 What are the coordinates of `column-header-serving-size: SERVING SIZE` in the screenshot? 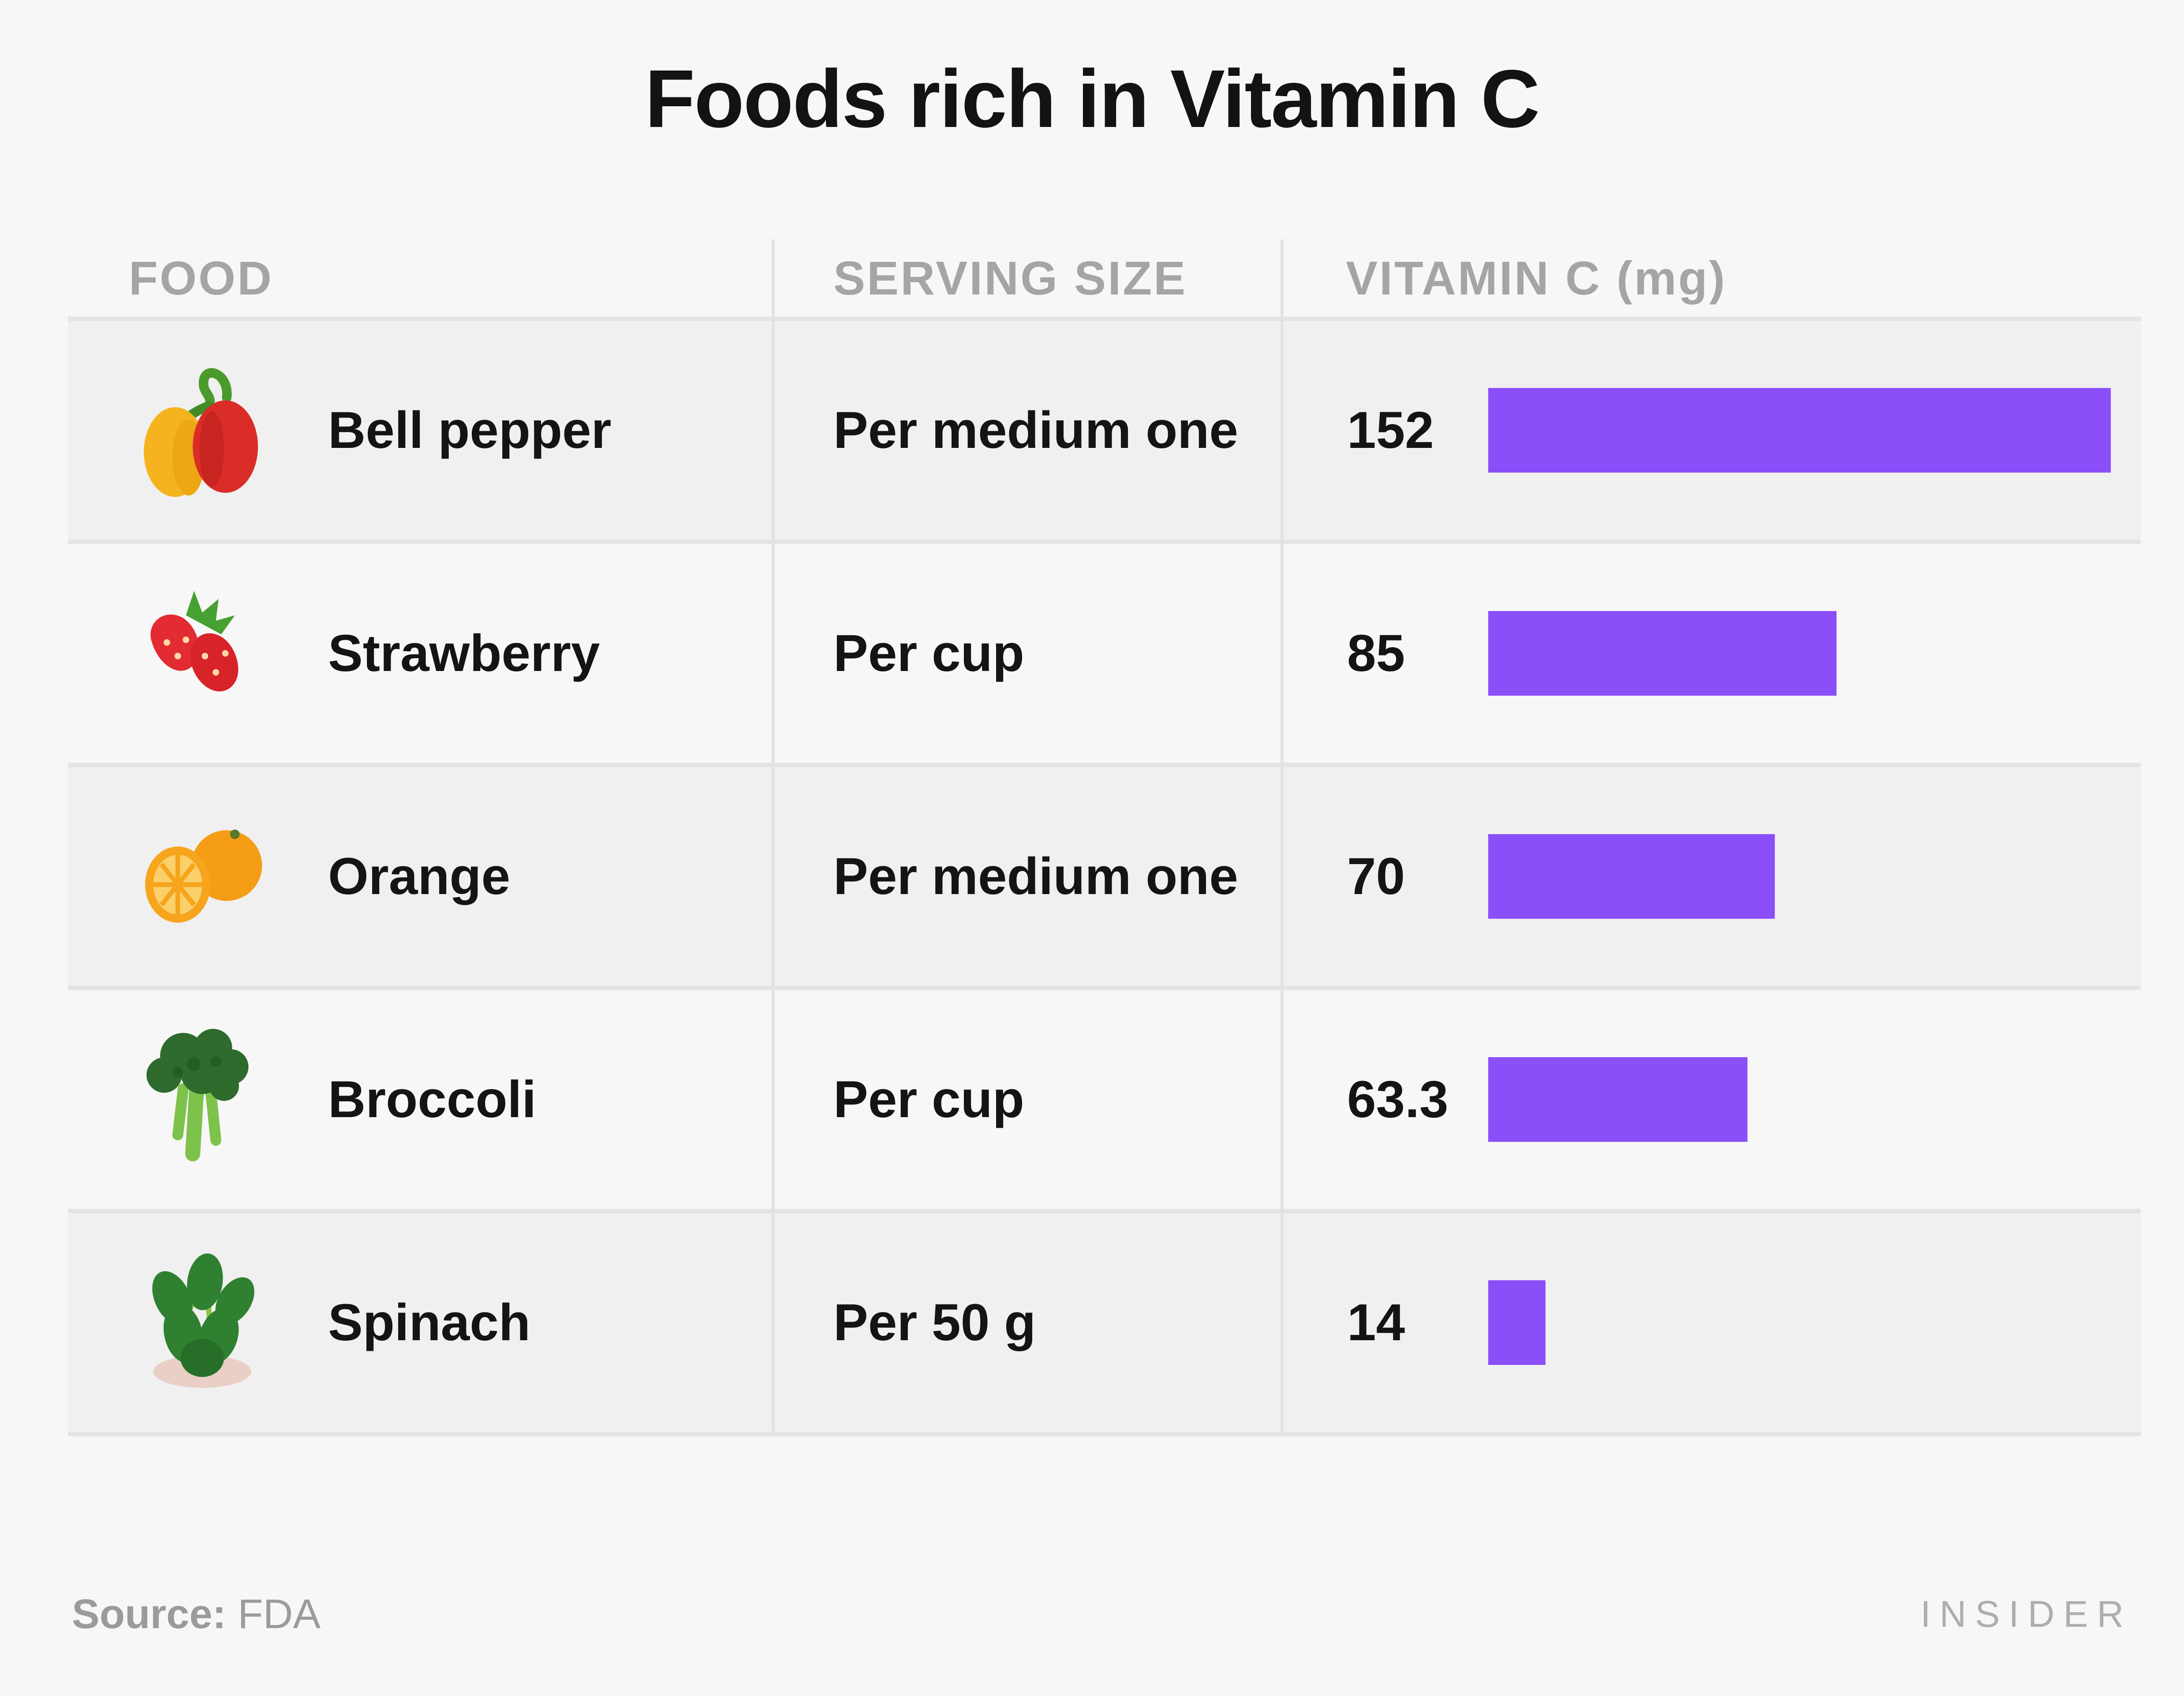 It's located at (1010, 278).